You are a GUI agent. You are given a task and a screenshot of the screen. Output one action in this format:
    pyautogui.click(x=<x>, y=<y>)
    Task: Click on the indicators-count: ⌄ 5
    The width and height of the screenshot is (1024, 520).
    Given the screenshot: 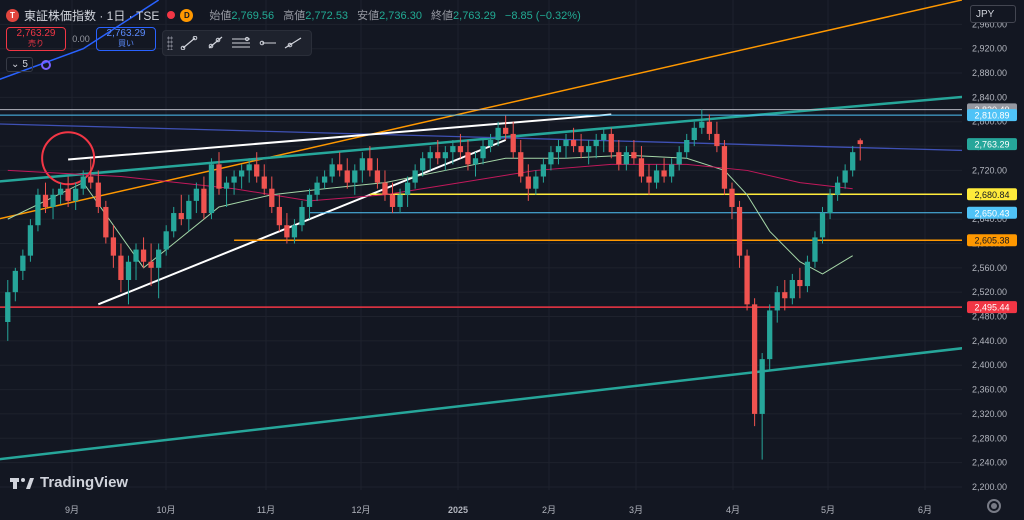 What is the action you would take?
    pyautogui.click(x=19, y=64)
    